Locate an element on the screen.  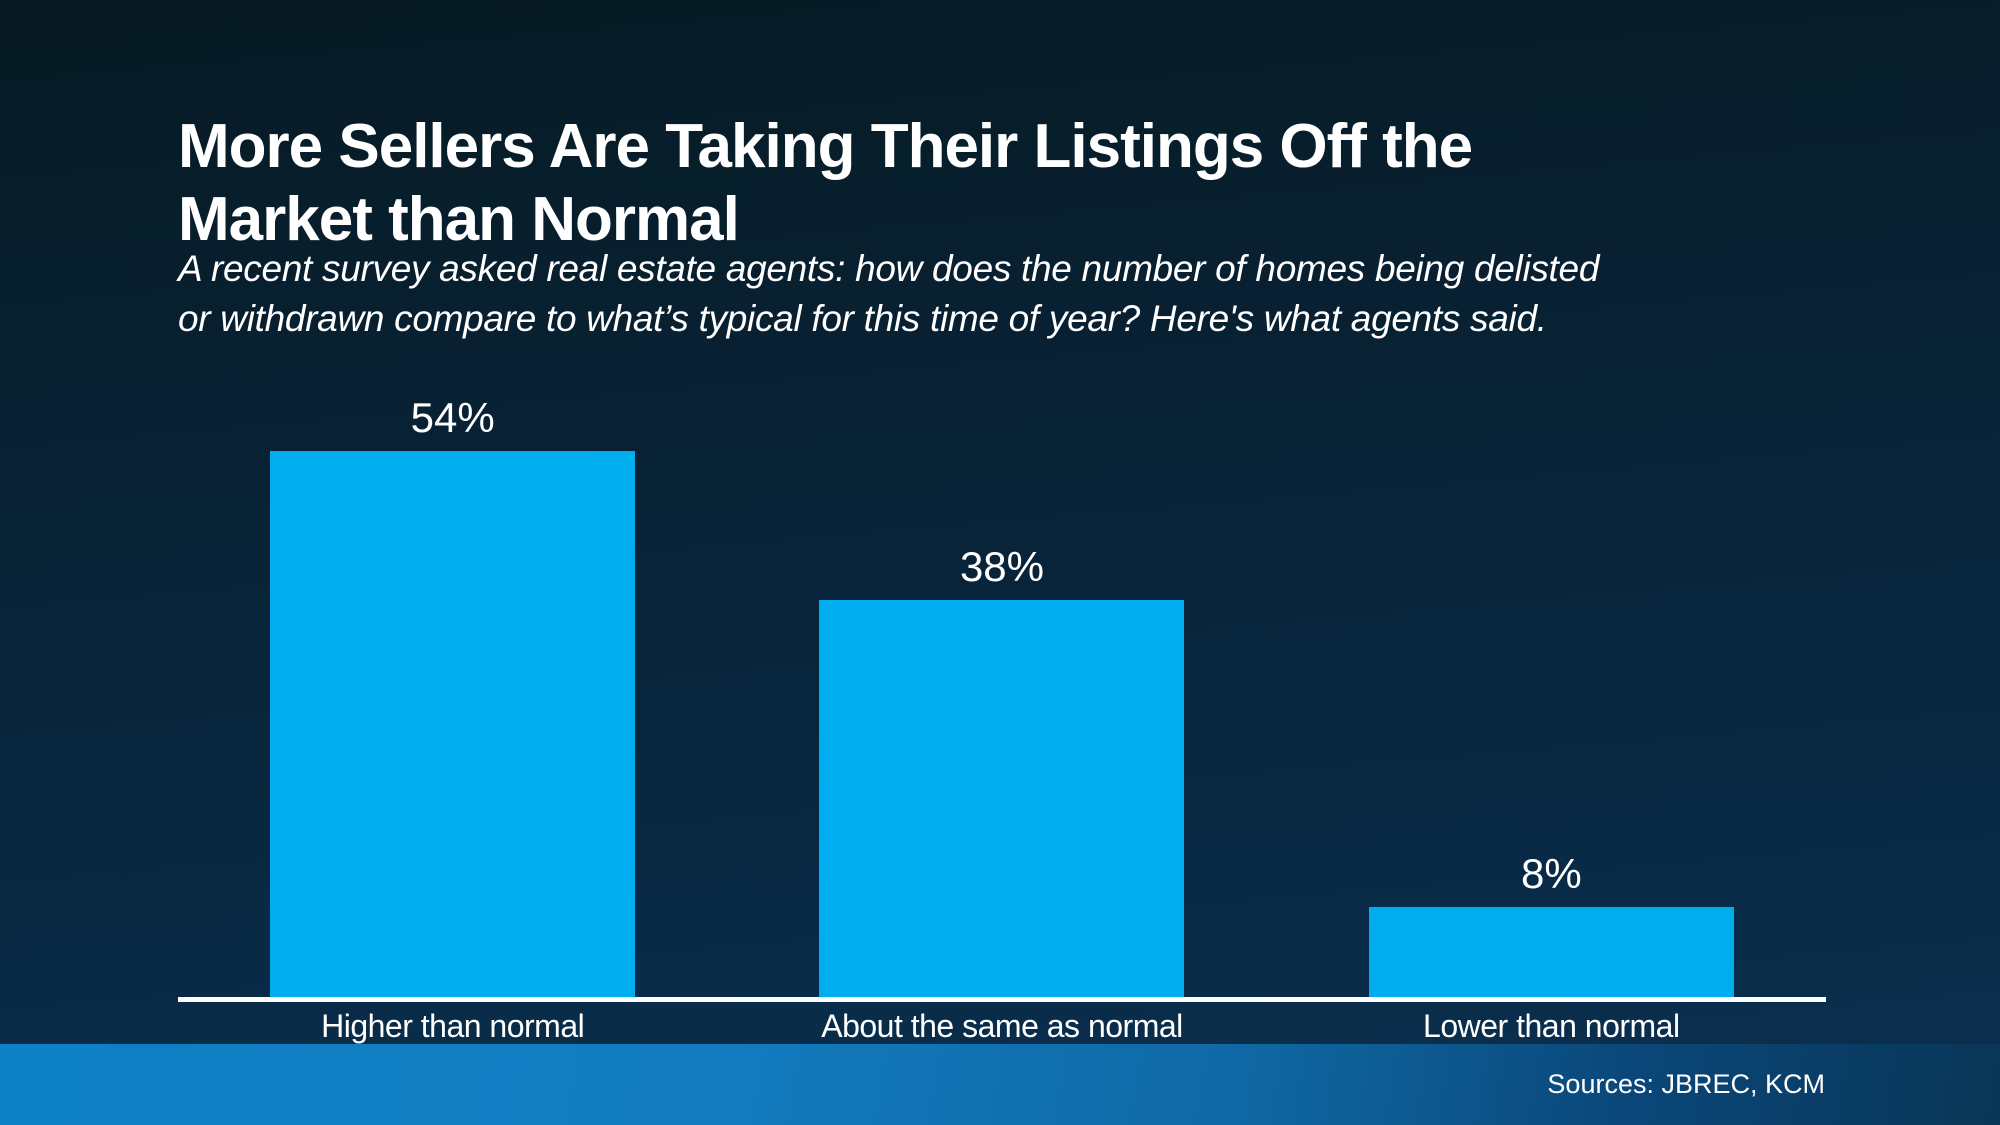
sources-label: Sources: JBREC, KCM is located at coordinates (1686, 1084).